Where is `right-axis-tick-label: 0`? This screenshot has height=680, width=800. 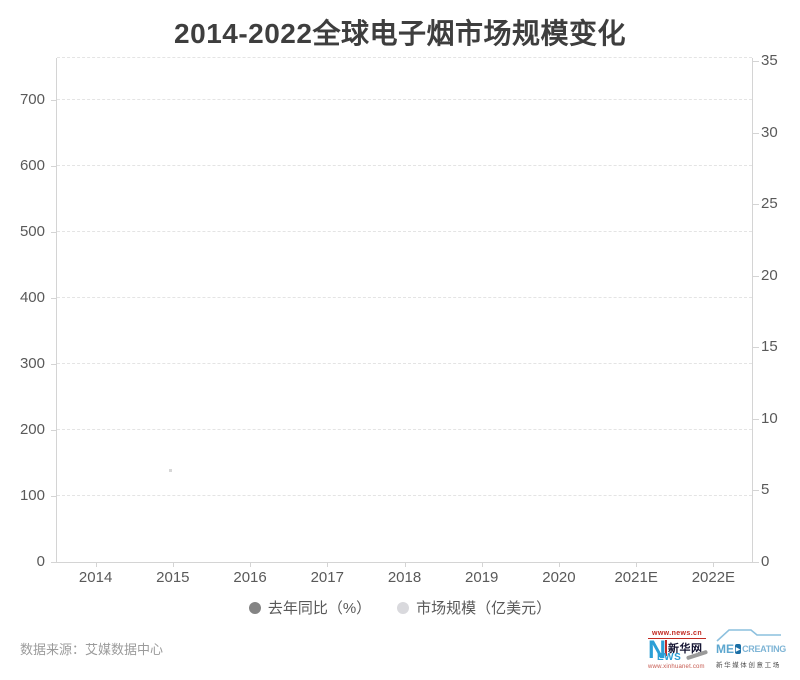
right-axis-tick-label: 0 is located at coordinates (765, 561).